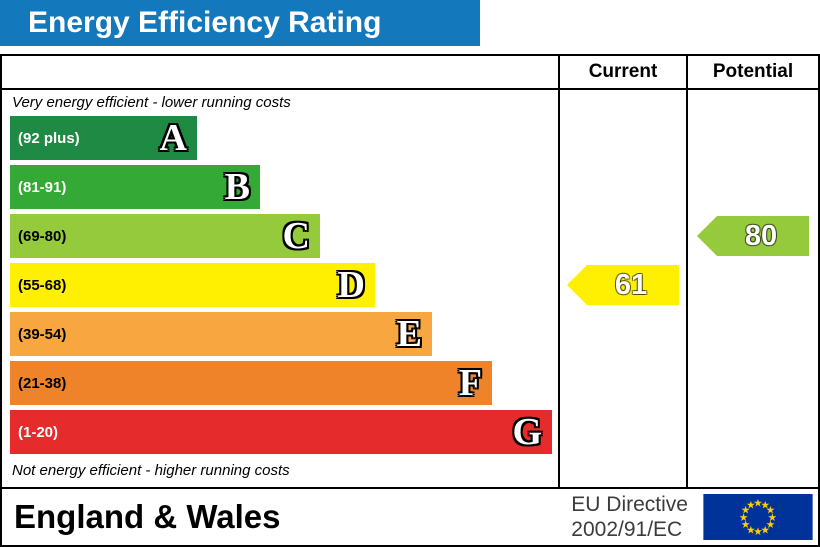  I want to click on band-letter-a: A, so click(173, 138).